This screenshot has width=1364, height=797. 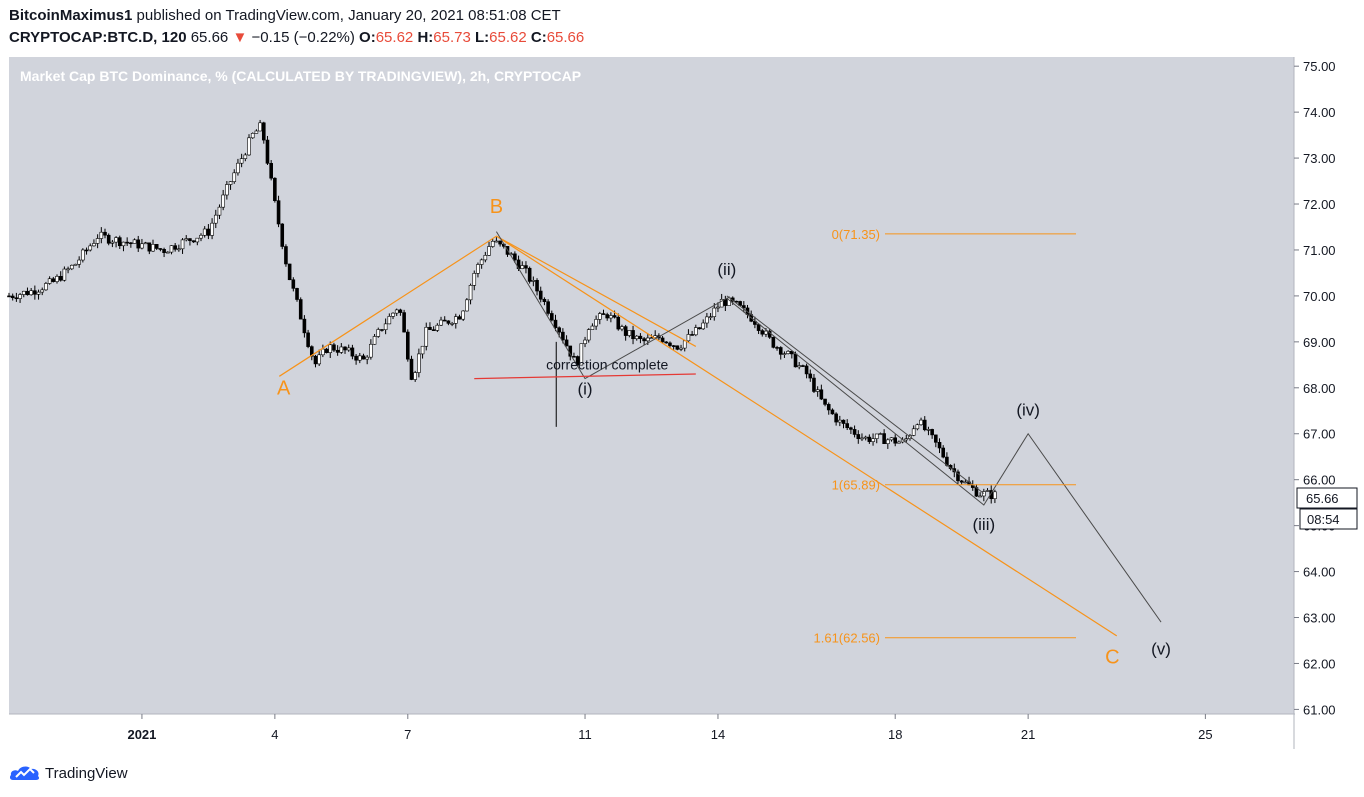 I want to click on wave-label: (i), so click(x=584, y=389).